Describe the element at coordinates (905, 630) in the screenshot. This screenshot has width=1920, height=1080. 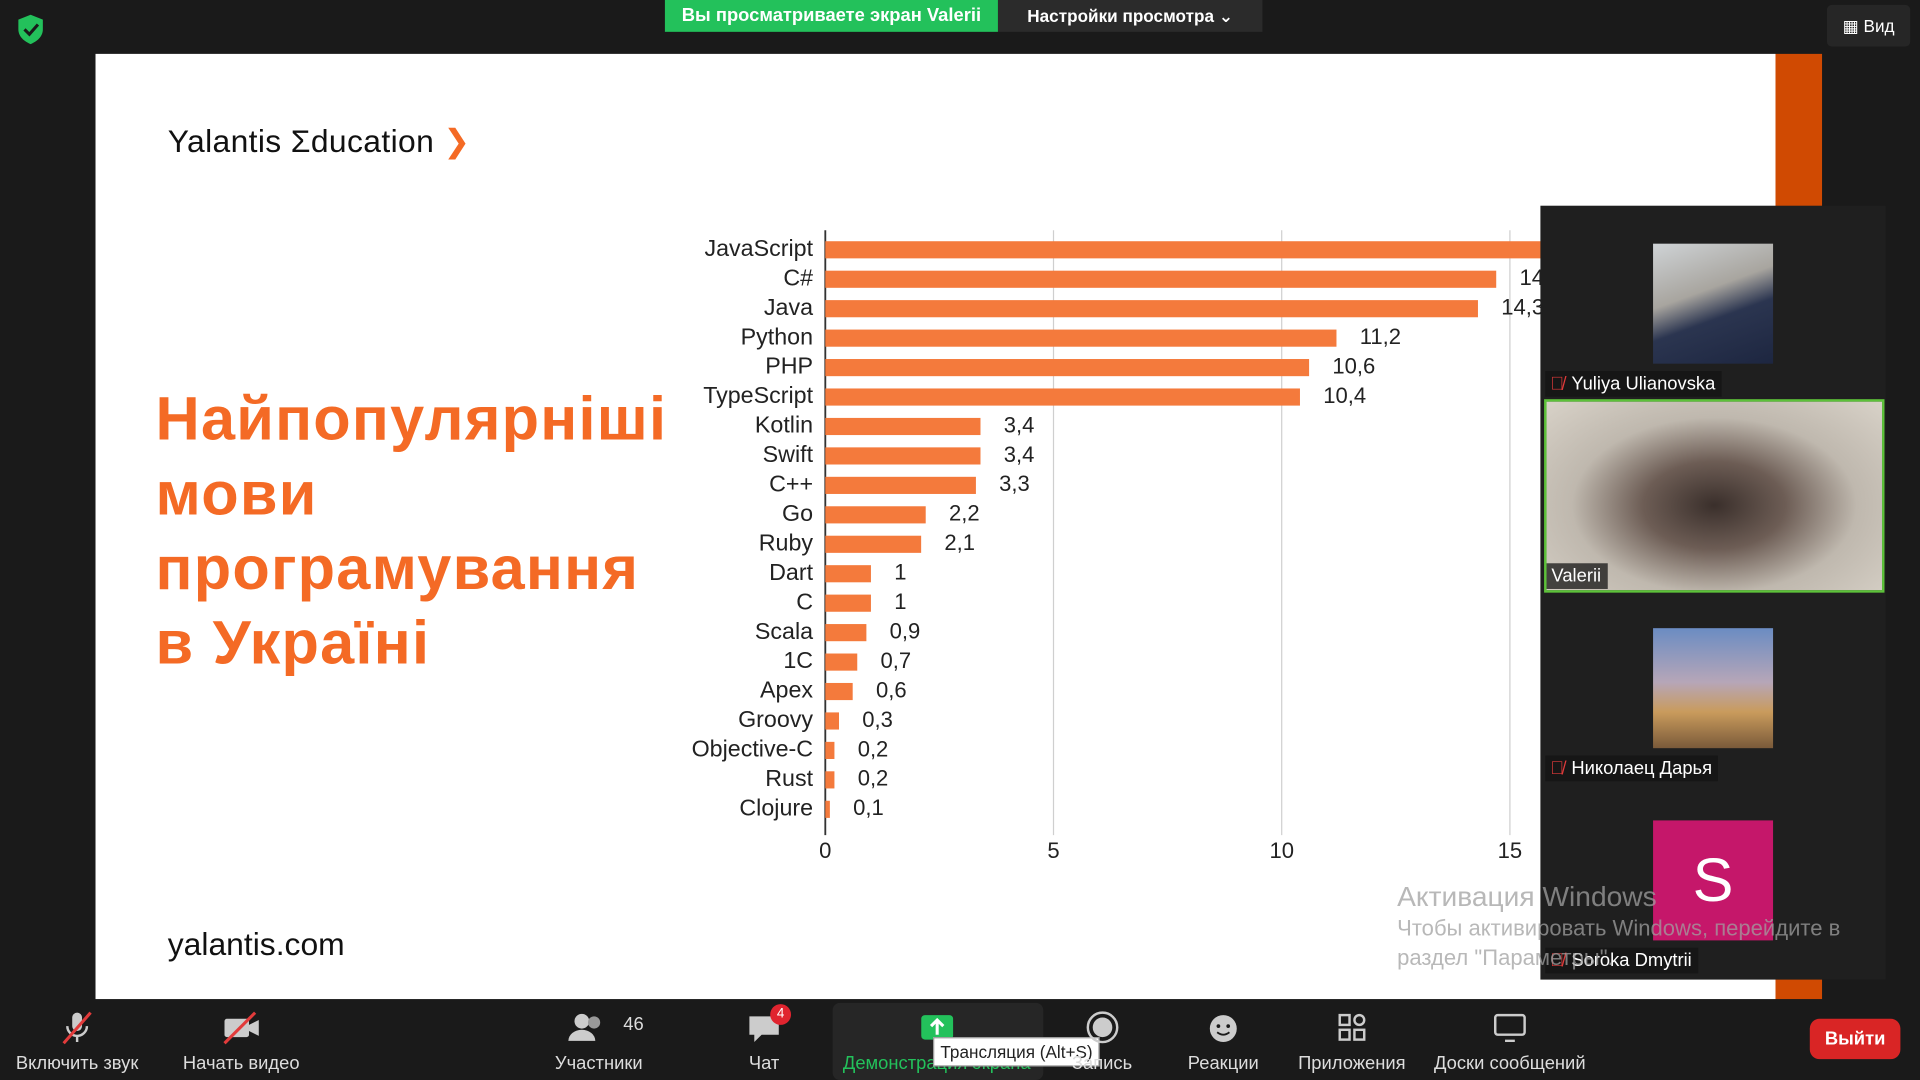
I see `data-label: 0,9` at that location.